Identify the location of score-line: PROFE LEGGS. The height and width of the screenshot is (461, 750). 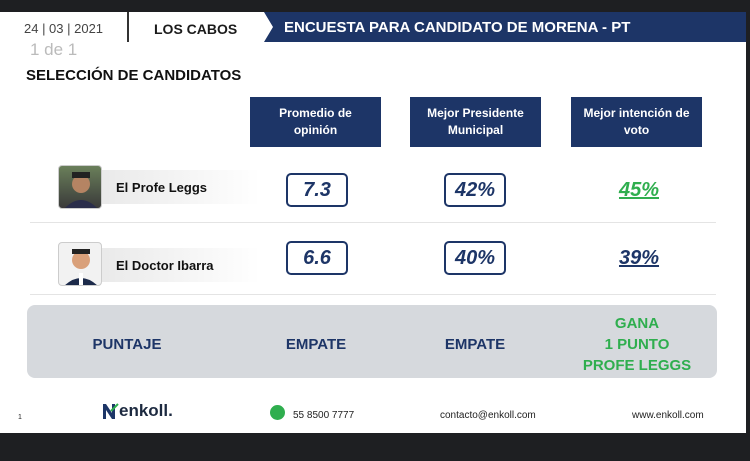
(637, 365).